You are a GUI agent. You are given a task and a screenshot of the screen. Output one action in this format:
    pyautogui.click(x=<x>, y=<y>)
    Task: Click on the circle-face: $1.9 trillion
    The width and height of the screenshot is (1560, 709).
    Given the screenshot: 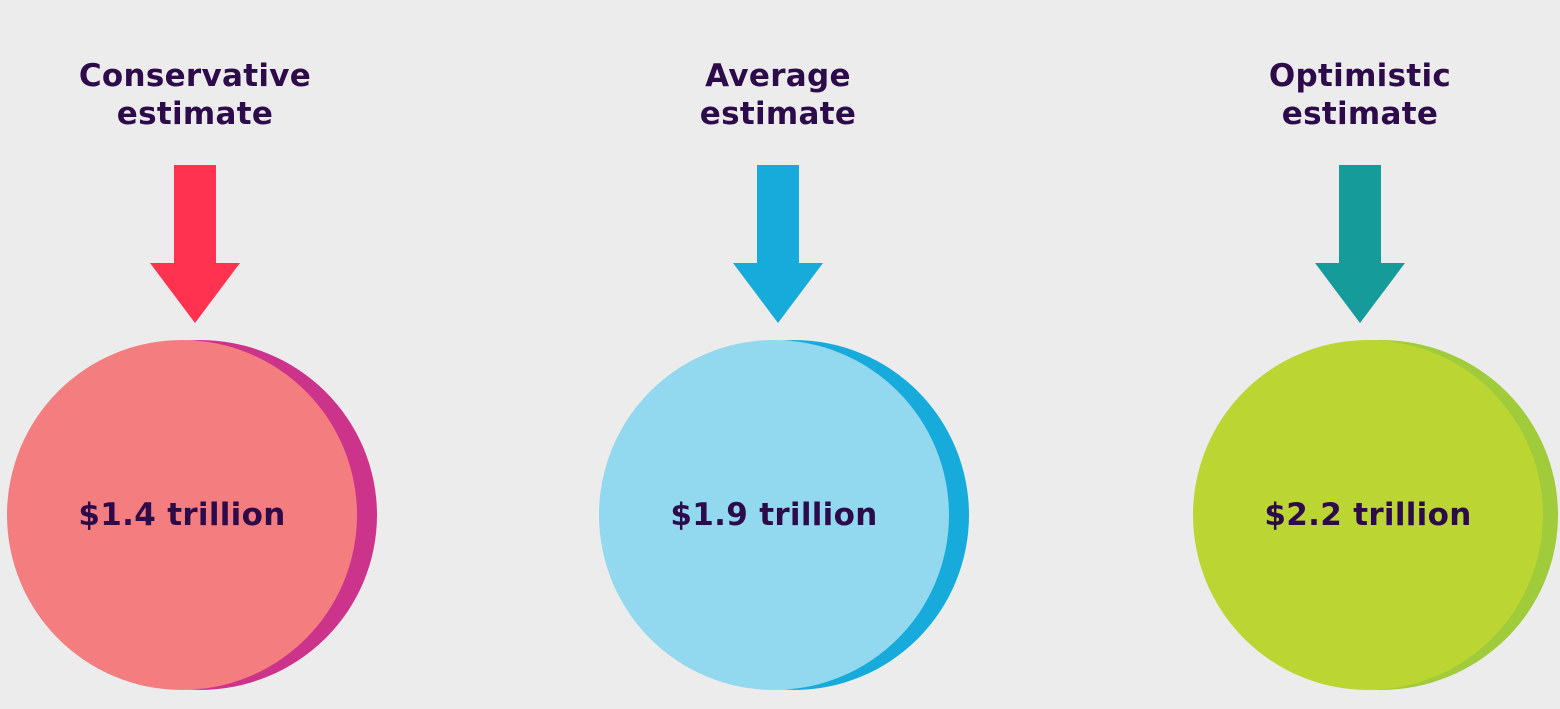 What is the action you would take?
    pyautogui.click(x=774, y=515)
    